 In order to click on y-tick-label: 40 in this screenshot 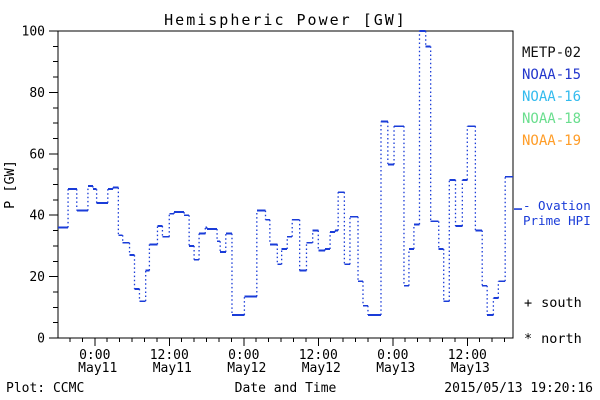, I will do `click(37, 216)`.